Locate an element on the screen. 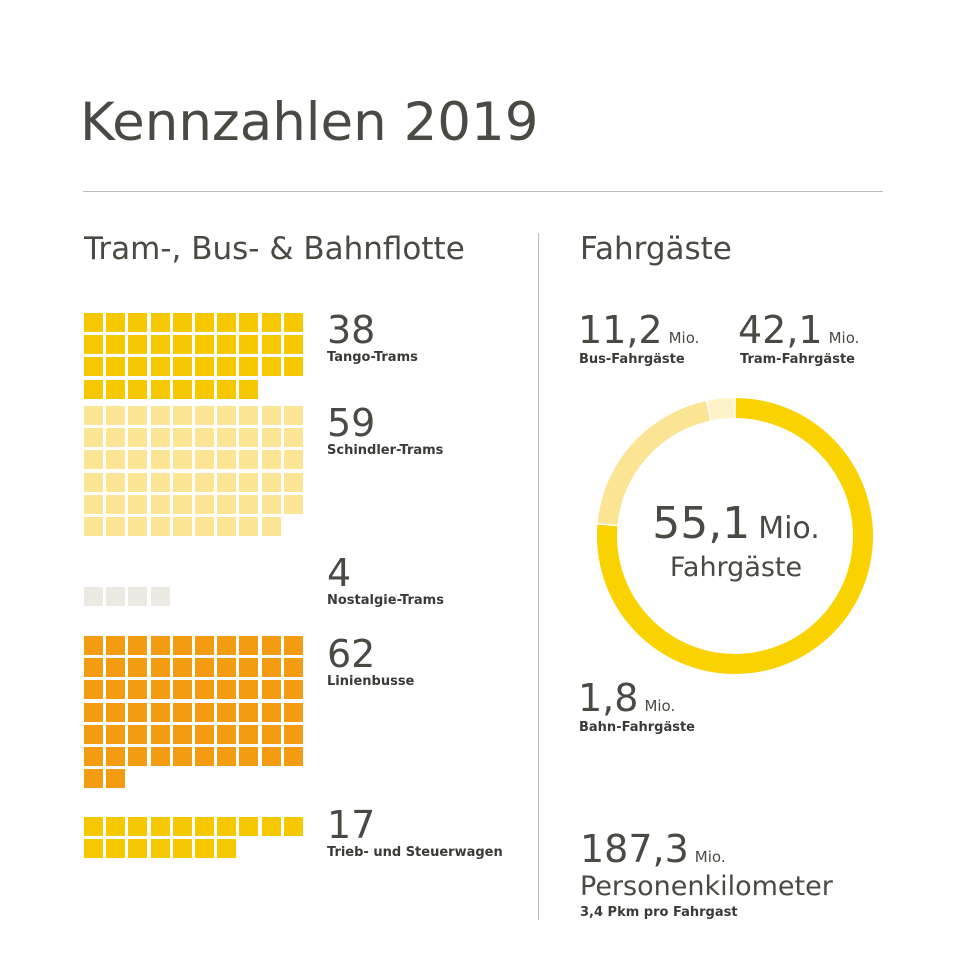 This screenshot has width=960, height=960. pkm-sub-label: 3,4 Pkm pro Fahrgast is located at coordinates (659, 912).